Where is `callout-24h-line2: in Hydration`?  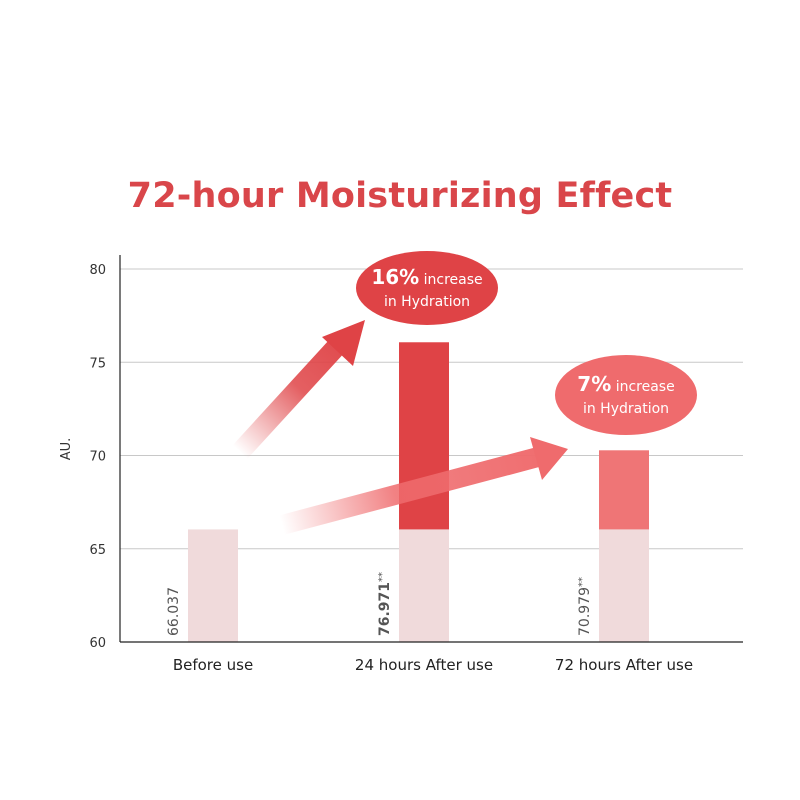 callout-24h-line2: in Hydration is located at coordinates (427, 302).